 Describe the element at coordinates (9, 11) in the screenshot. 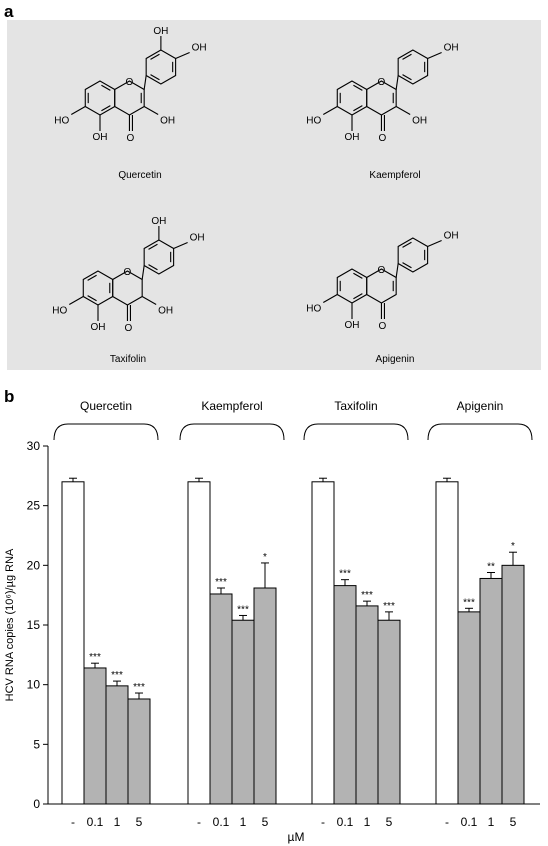

I see `panel-a-label: a` at that location.